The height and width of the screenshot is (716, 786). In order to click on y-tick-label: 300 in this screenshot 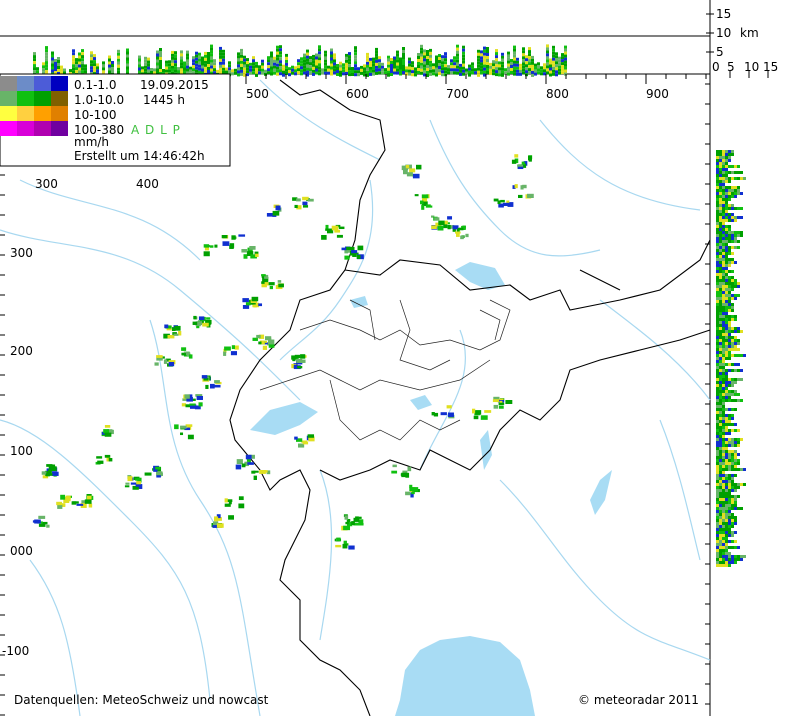, I will do `click(21, 253)`.